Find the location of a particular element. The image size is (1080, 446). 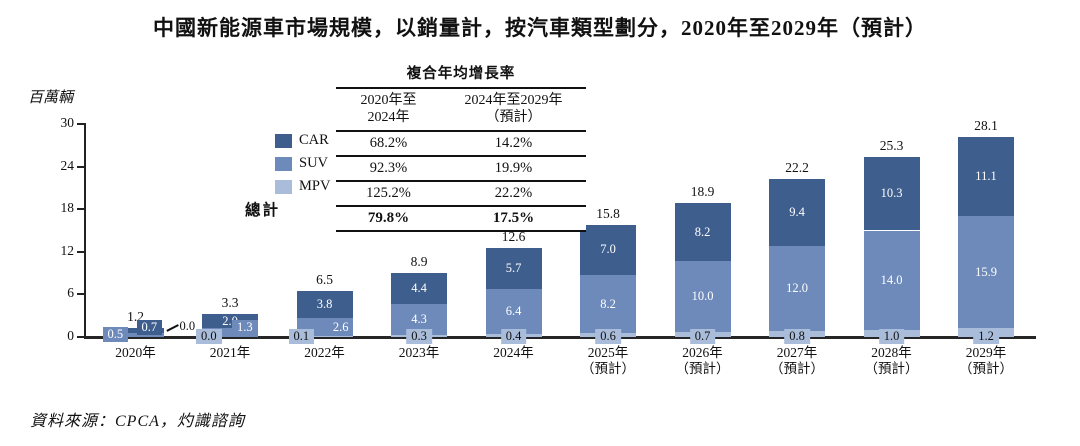

x-axis-label: 2028年 （預計） is located at coordinates (891, 360).